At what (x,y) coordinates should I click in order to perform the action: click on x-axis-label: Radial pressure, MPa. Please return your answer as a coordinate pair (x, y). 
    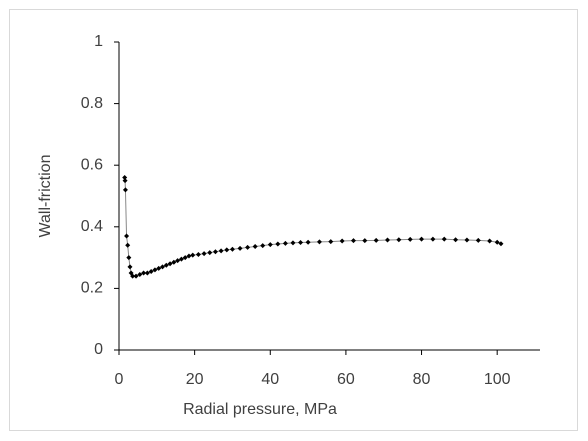
    Looking at the image, I should click on (260, 409).